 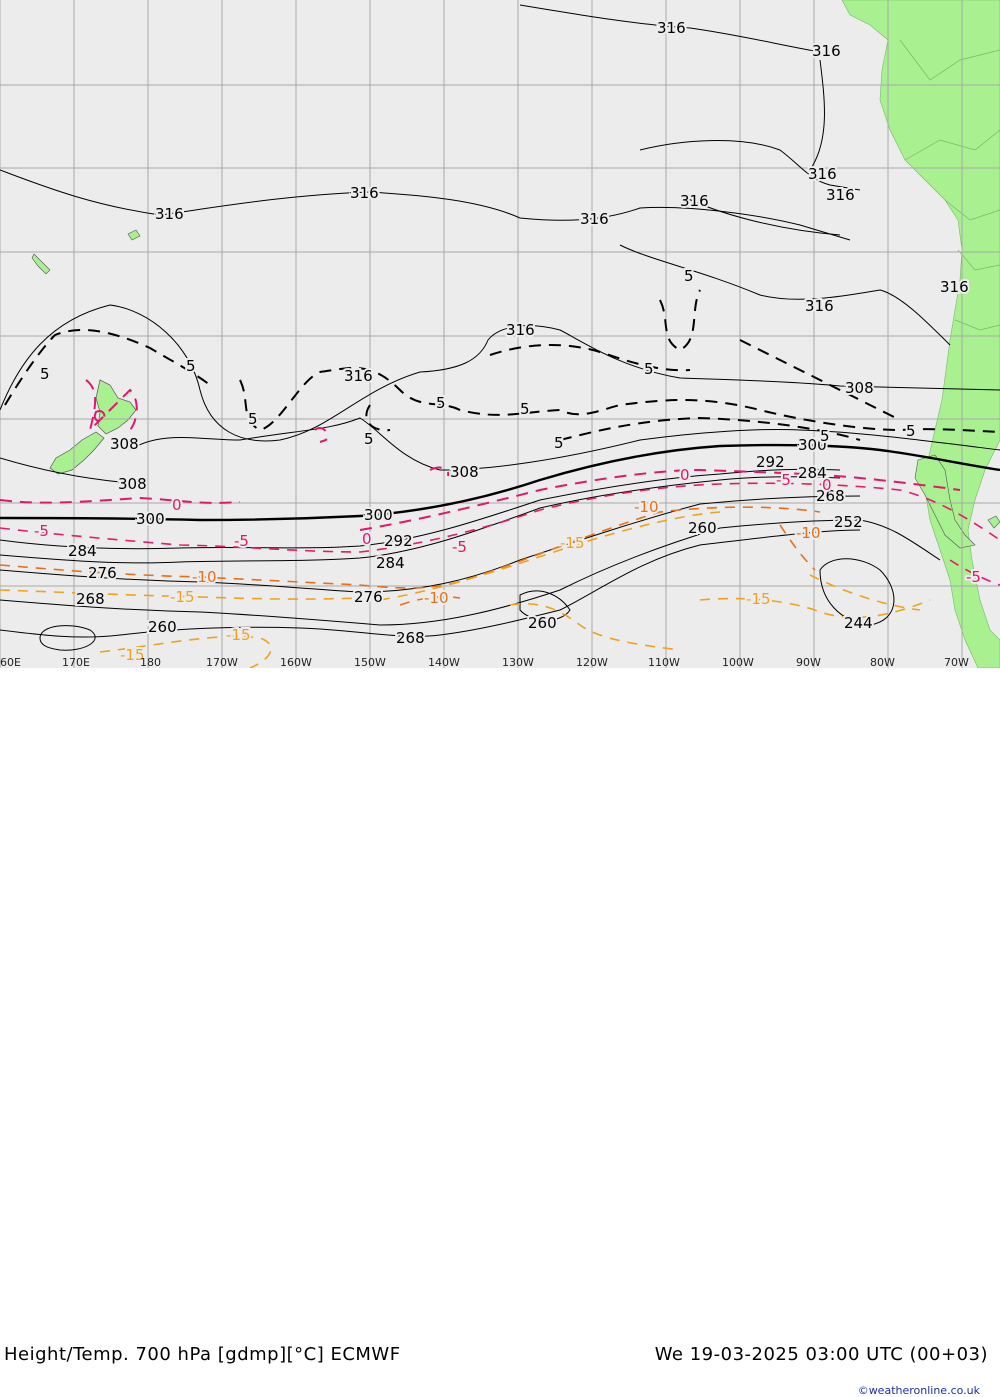 What do you see at coordinates (134, 235) in the screenshot?
I see `fiji-islands` at bounding box center [134, 235].